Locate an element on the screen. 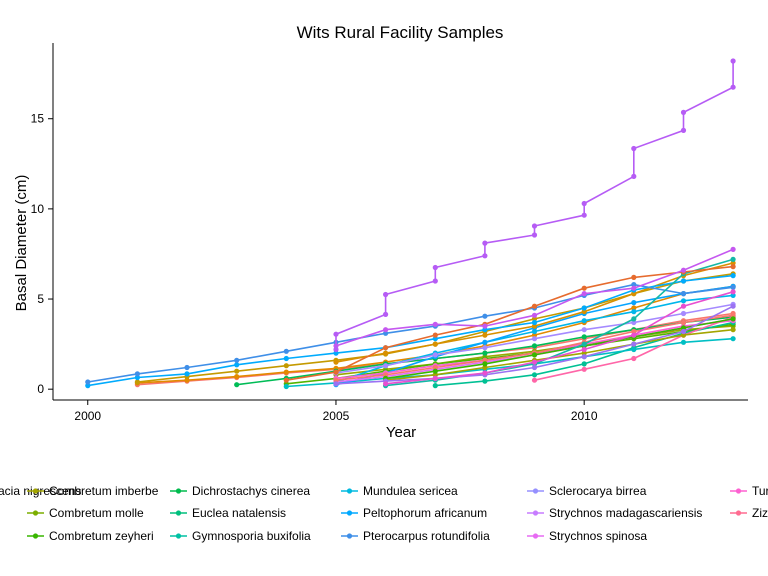 The width and height of the screenshot is (768, 576). legend-label: Turraea nilotica is located at coordinates (760, 491).